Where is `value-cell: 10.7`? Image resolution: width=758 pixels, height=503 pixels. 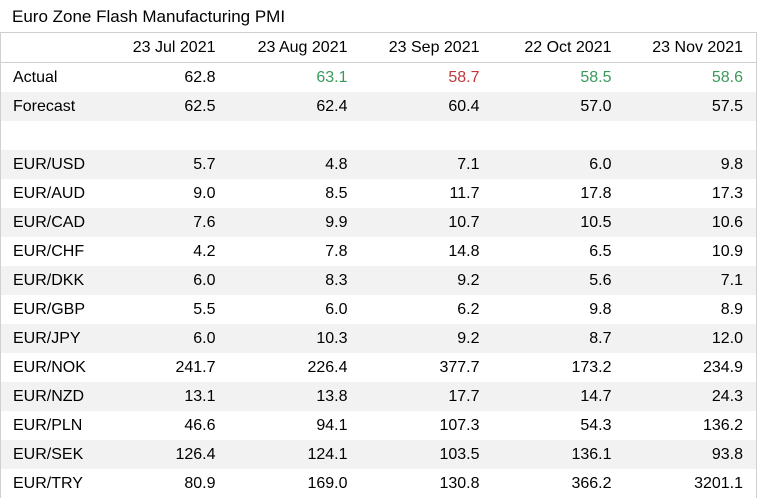
value-cell: 10.7 is located at coordinates (426, 222).